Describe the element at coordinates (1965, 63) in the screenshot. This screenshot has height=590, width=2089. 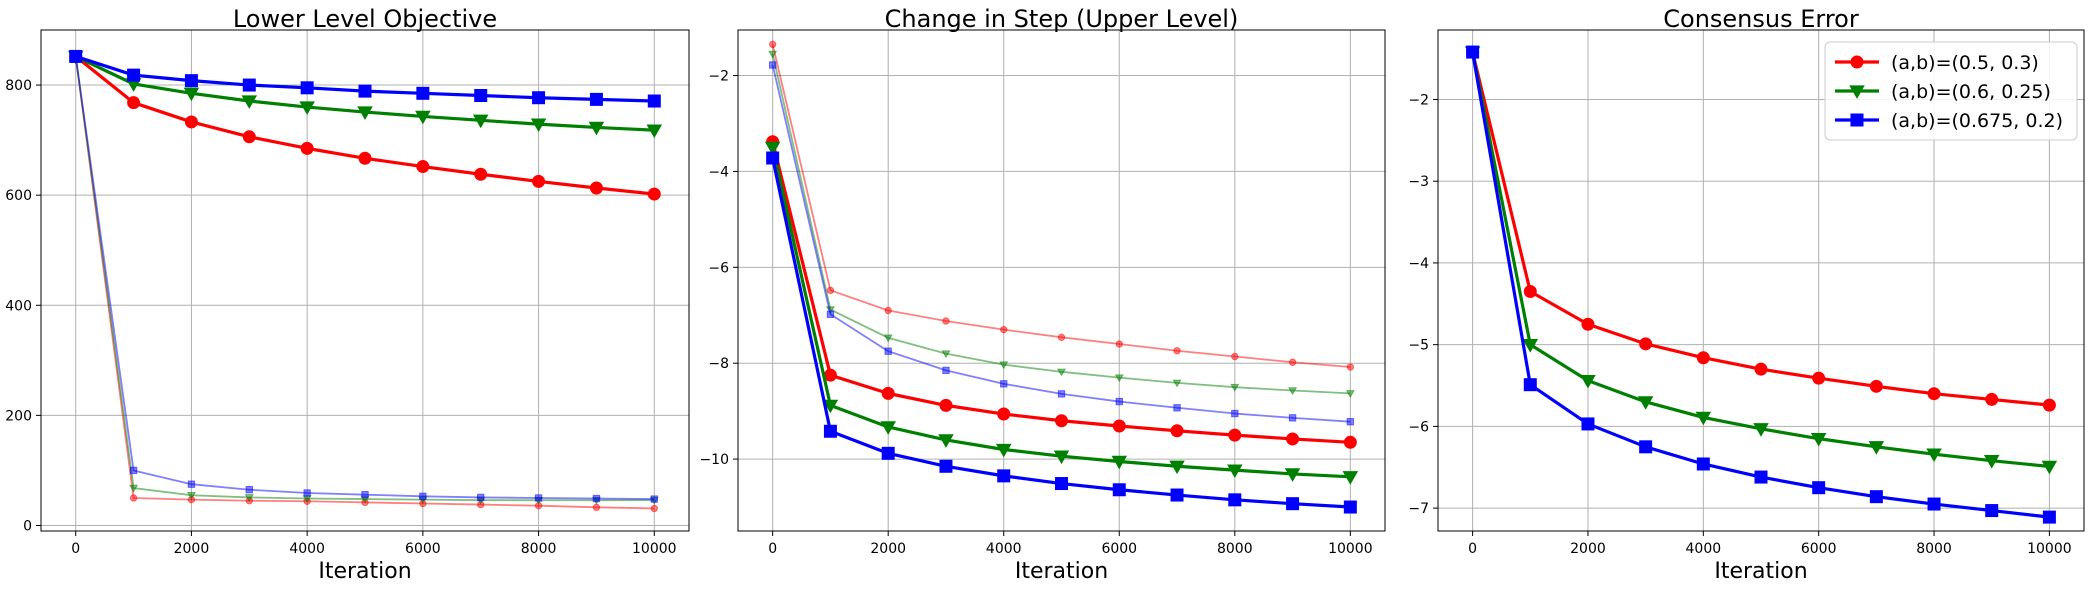
I see `legend-label: (a,b)=(0.5, 0.3)` at that location.